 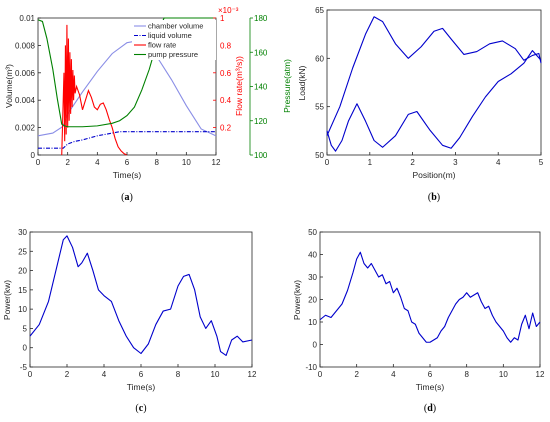 What do you see at coordinates (393, 374) in the screenshot?
I see `panel-d-xtick-label: 4` at bounding box center [393, 374].